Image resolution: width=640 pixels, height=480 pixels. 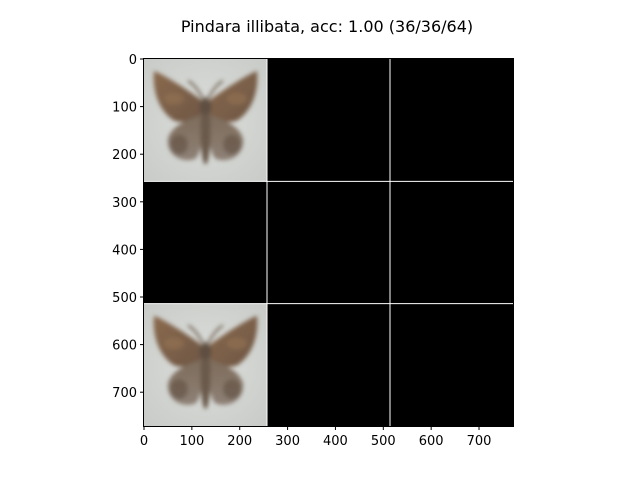 What do you see at coordinates (128, 227) in the screenshot?
I see `y-axis: 0 100 200 300 400 500 600 700` at bounding box center [128, 227].